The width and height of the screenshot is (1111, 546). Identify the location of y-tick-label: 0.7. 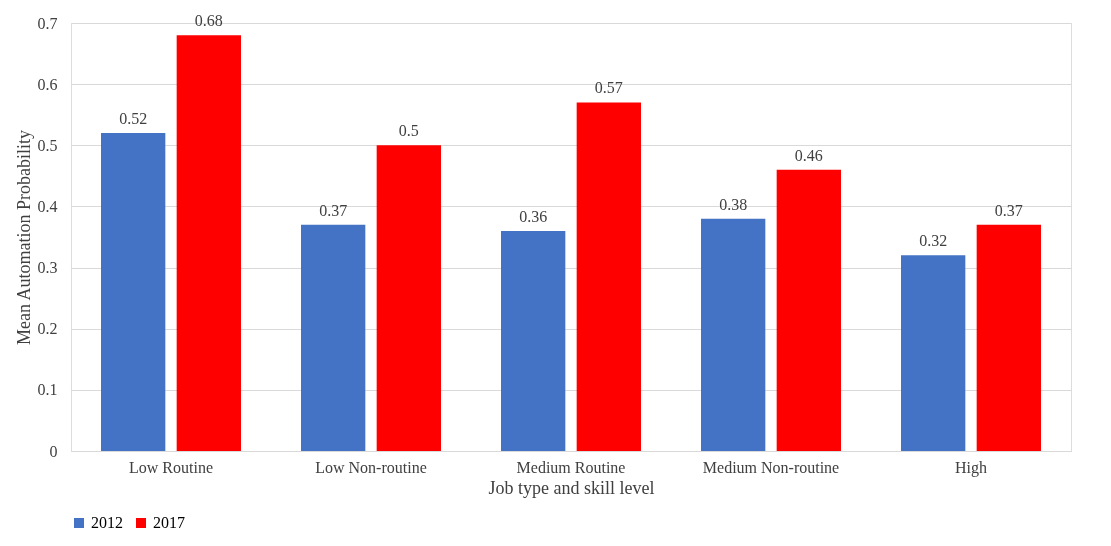
(47, 23).